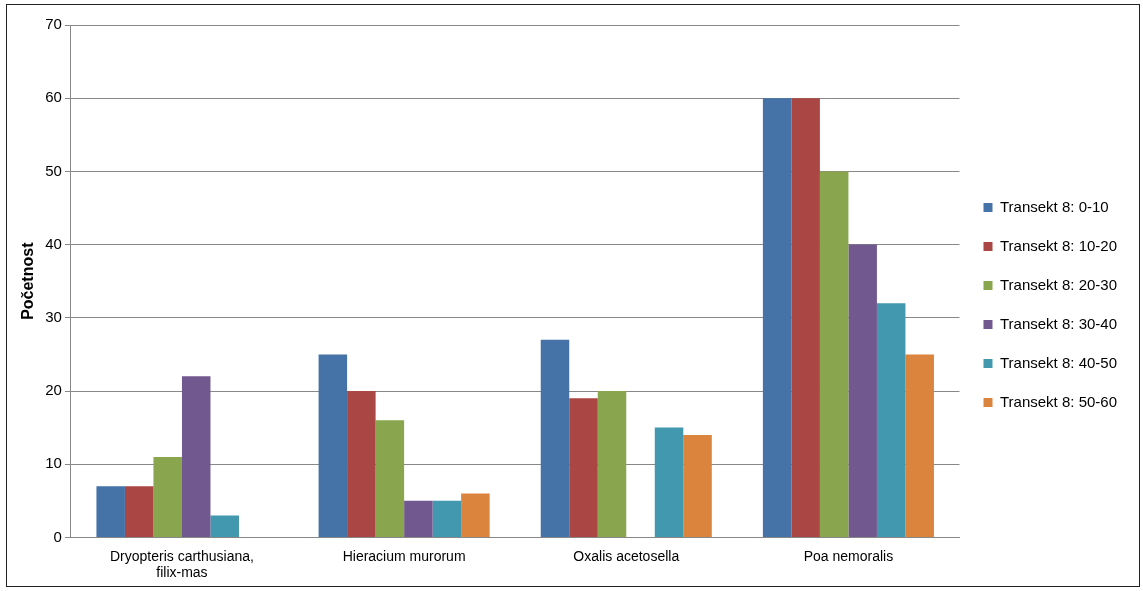 Image resolution: width=1143 pixels, height=591 pixels. What do you see at coordinates (53, 170) in the screenshot?
I see `y-tick-label: 50` at bounding box center [53, 170].